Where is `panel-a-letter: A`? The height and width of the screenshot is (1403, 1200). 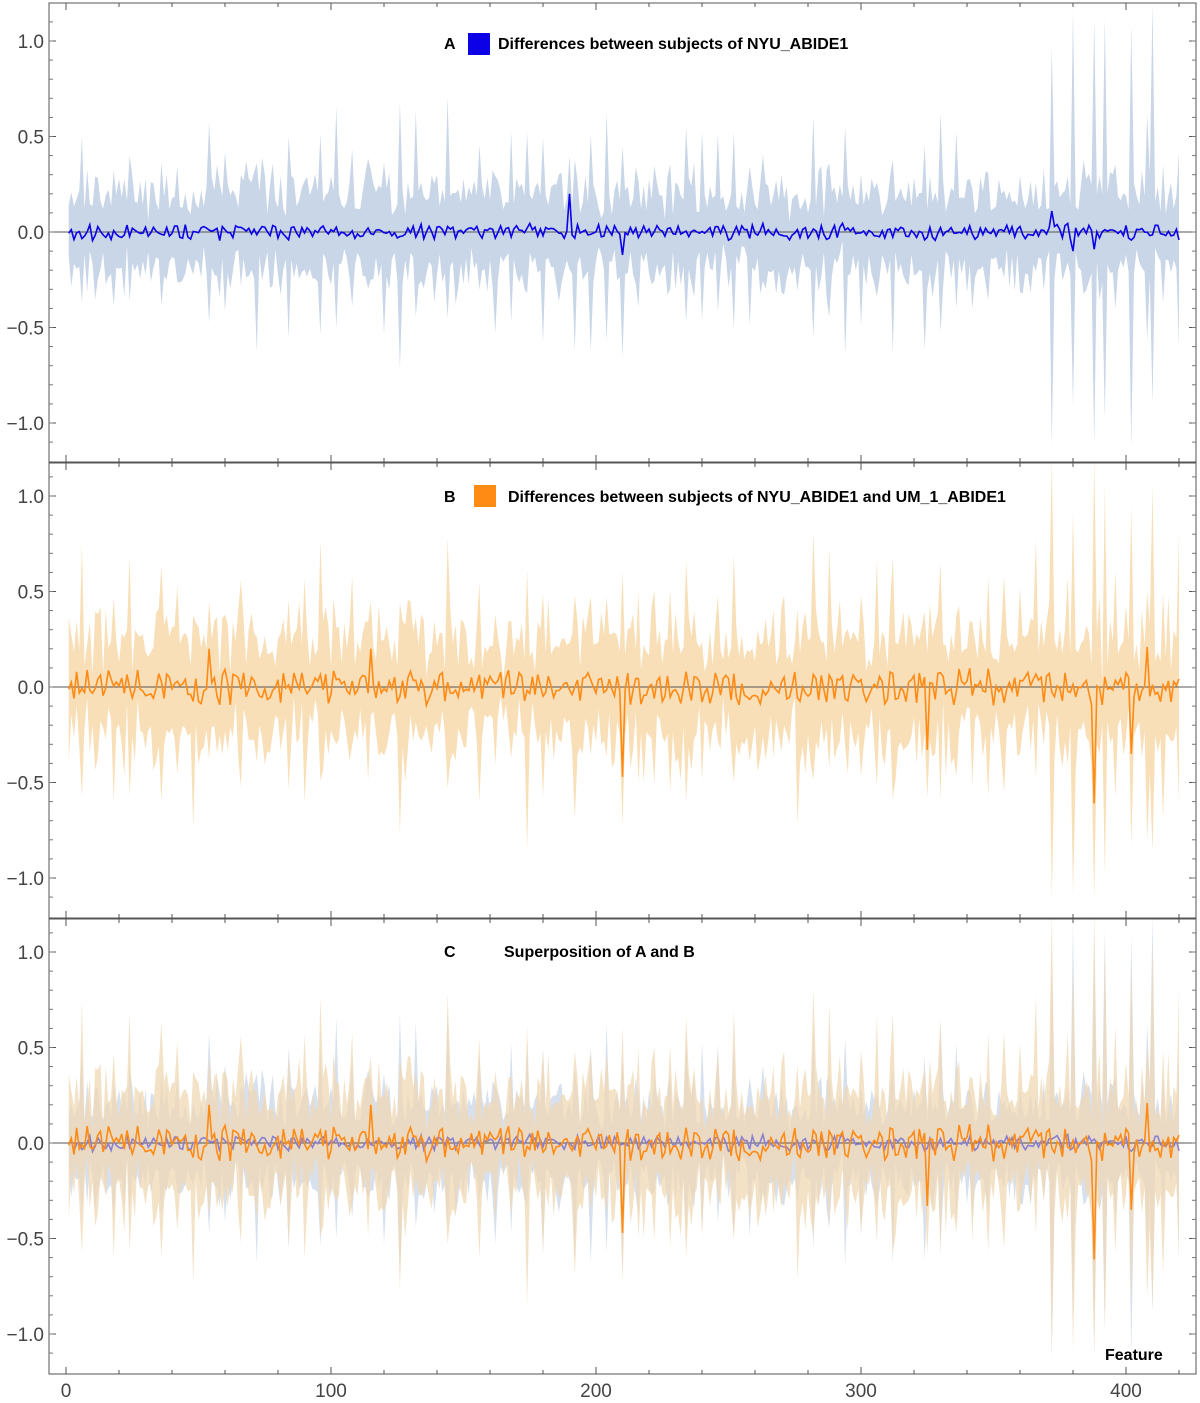 panel-a-letter: A is located at coordinates (450, 44).